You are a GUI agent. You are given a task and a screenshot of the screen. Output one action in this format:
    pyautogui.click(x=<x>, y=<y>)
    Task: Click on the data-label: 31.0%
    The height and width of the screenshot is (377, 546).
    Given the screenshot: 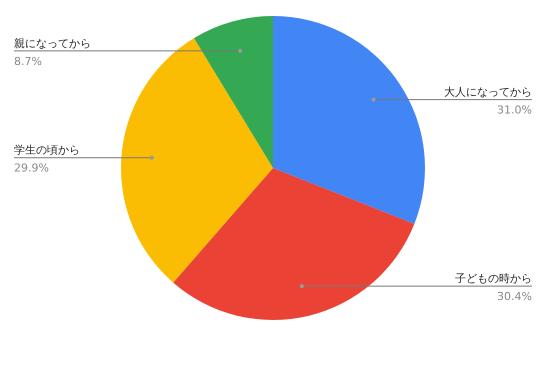 What is the action you would take?
    pyautogui.click(x=514, y=110)
    